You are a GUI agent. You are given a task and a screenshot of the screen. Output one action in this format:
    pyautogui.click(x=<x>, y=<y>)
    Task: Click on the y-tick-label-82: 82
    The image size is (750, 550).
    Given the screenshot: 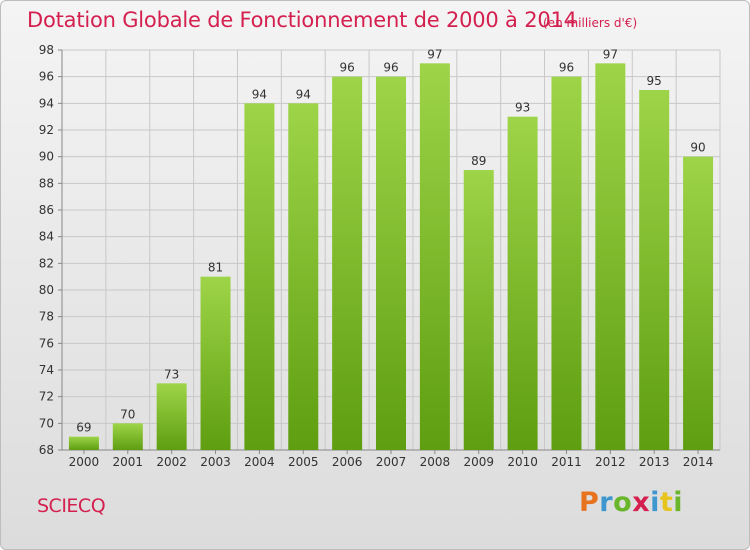 What is the action you would take?
    pyautogui.click(x=46, y=263)
    